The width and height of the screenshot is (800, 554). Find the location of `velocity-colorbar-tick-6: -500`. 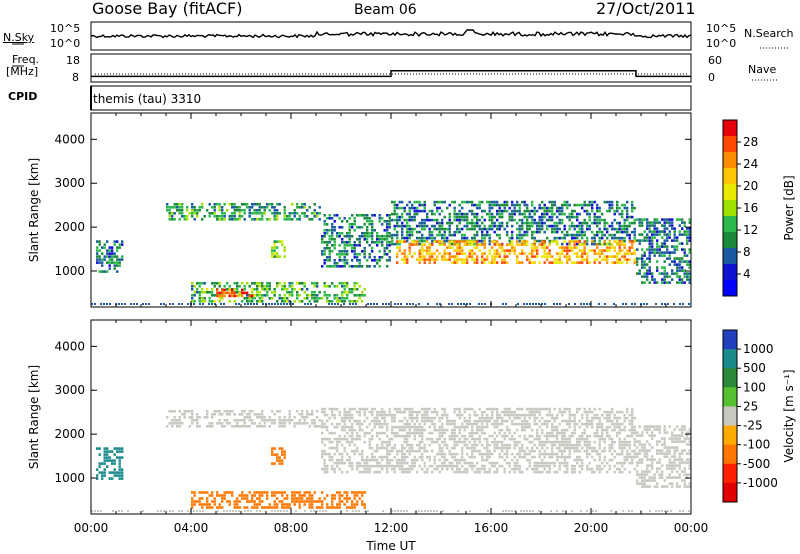

velocity-colorbar-tick-6: -500 is located at coordinates (756, 464).